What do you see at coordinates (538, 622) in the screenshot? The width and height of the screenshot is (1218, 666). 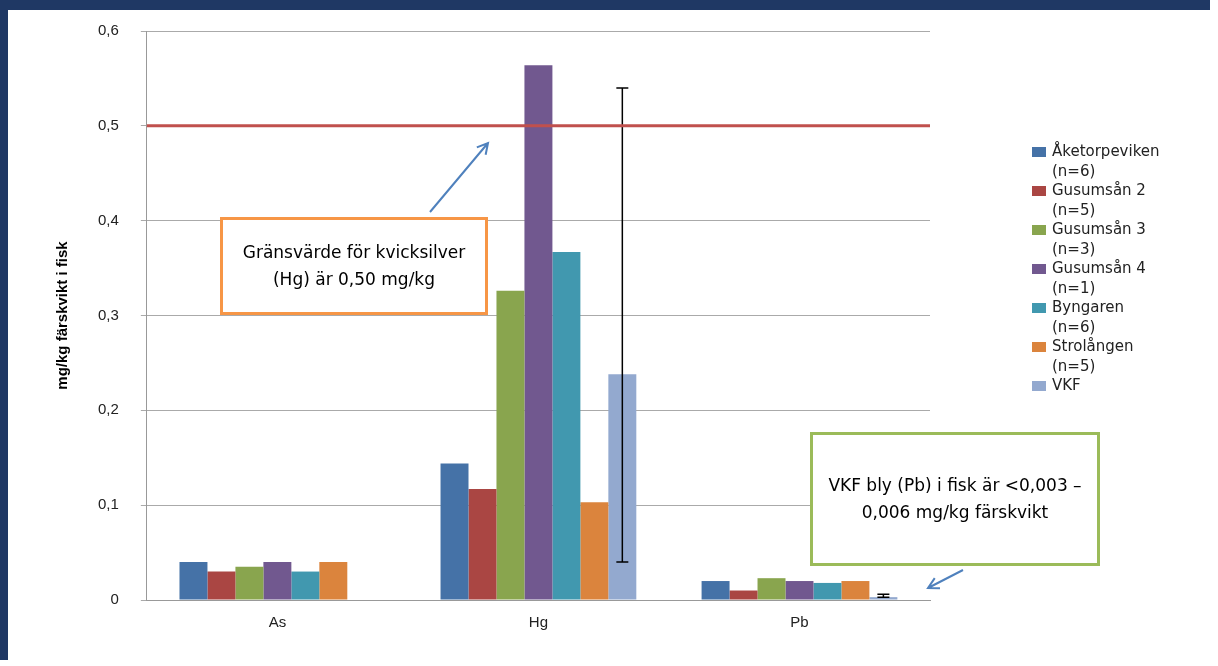 I see `x-tick-label: Hg` at bounding box center [538, 622].